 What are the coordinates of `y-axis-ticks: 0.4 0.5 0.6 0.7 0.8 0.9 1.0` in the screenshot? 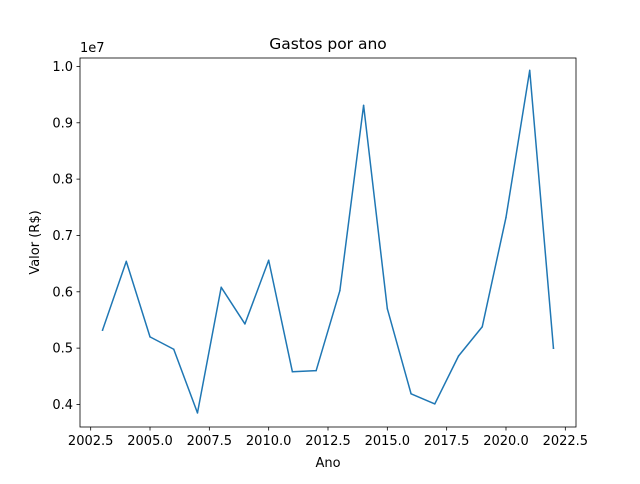 It's located at (66, 236).